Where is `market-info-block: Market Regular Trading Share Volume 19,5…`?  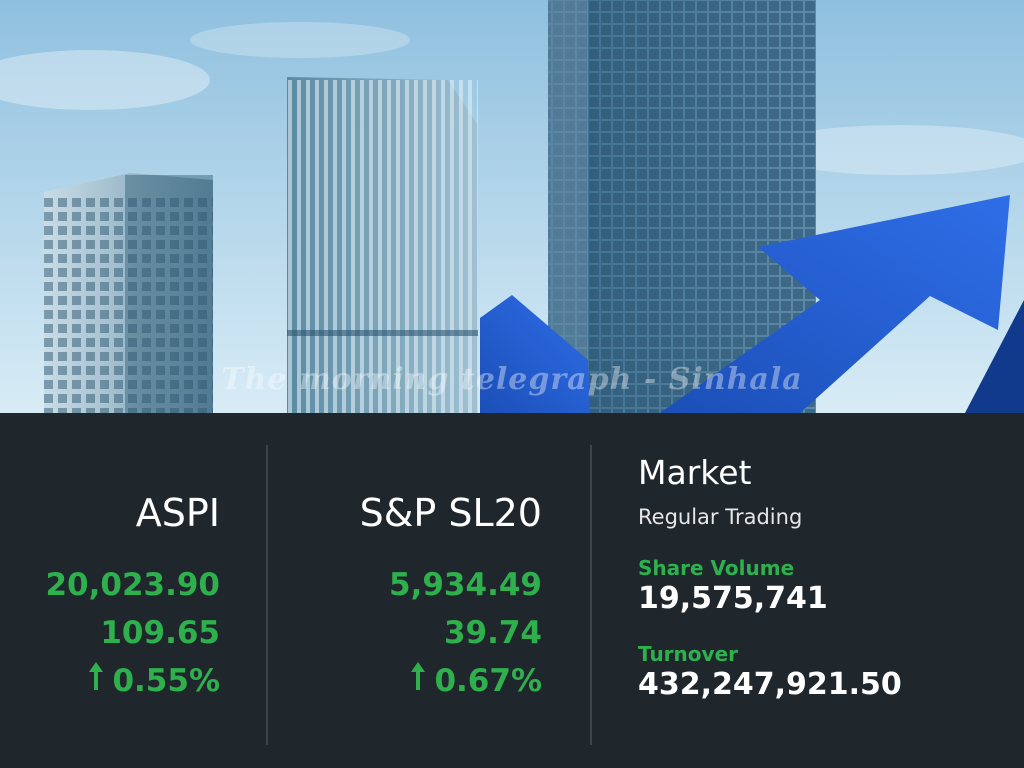
market-info-block: Market Regular Trading Share Volume 19,5… is located at coordinates (823, 578).